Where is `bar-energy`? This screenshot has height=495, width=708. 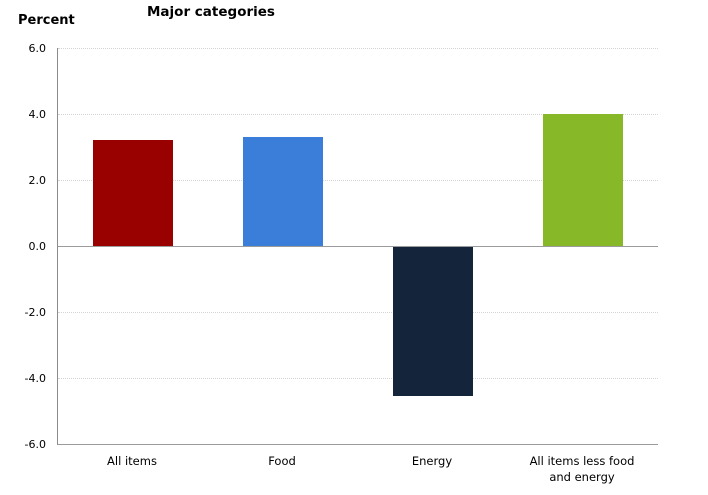
bar-energy is located at coordinates (433, 321).